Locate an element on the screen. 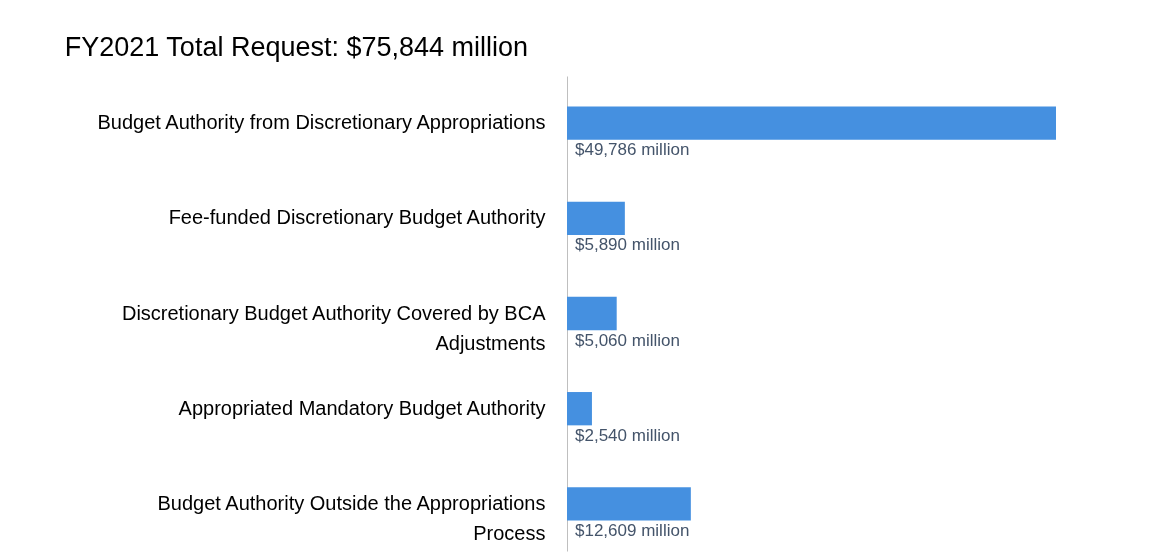 This screenshot has width=1150, height=557. y-tick-label: Fee-funded Discretionary Budget Authority is located at coordinates (357, 217).